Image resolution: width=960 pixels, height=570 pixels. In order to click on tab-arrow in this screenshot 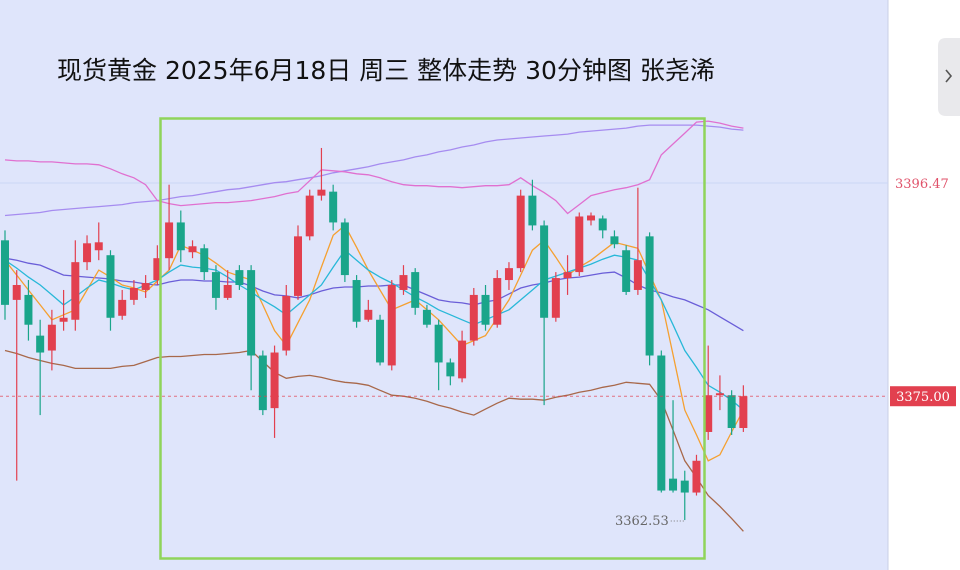, I will do `click(949, 76)`.